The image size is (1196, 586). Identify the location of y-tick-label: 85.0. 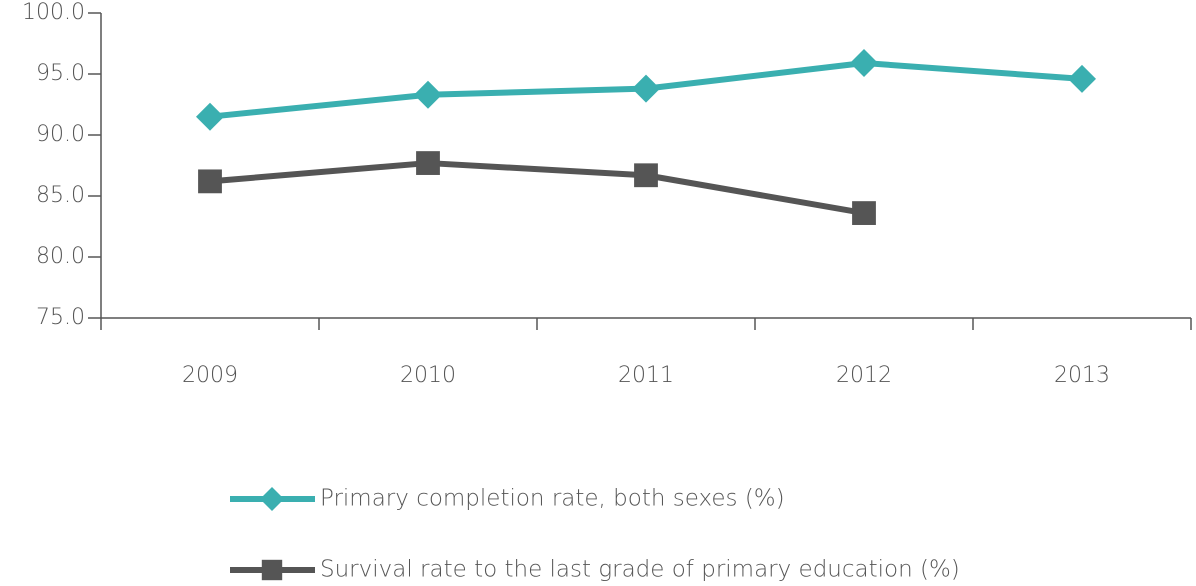
(60, 195).